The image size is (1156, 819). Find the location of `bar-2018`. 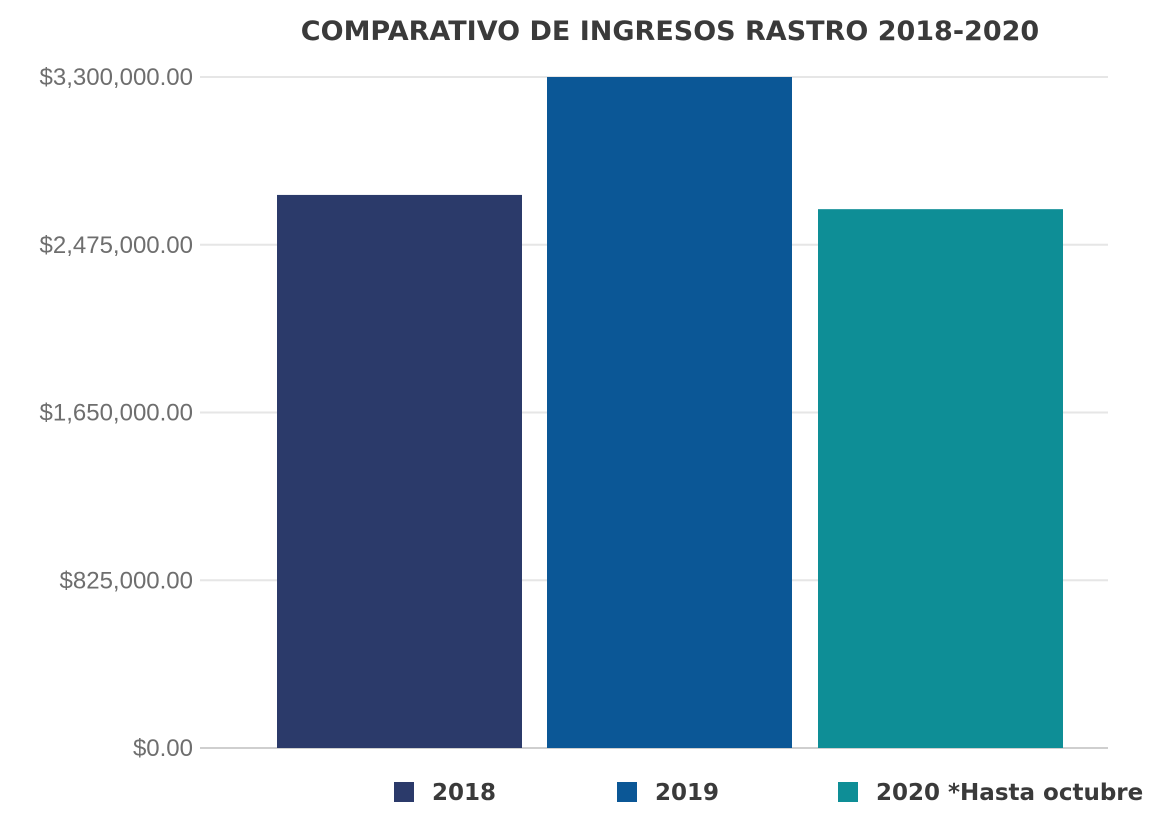

bar-2018 is located at coordinates (399, 471).